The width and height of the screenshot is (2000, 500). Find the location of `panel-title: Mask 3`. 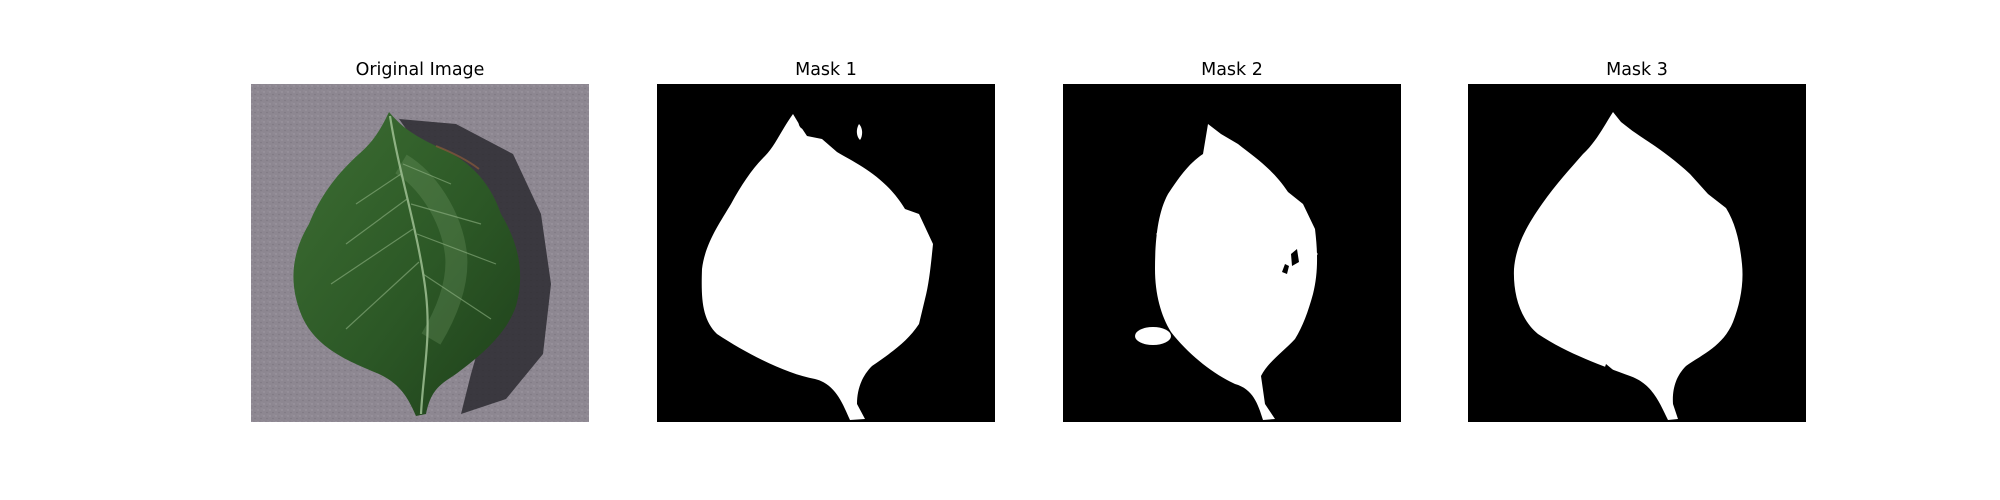

panel-title: Mask 3 is located at coordinates (1637, 70).